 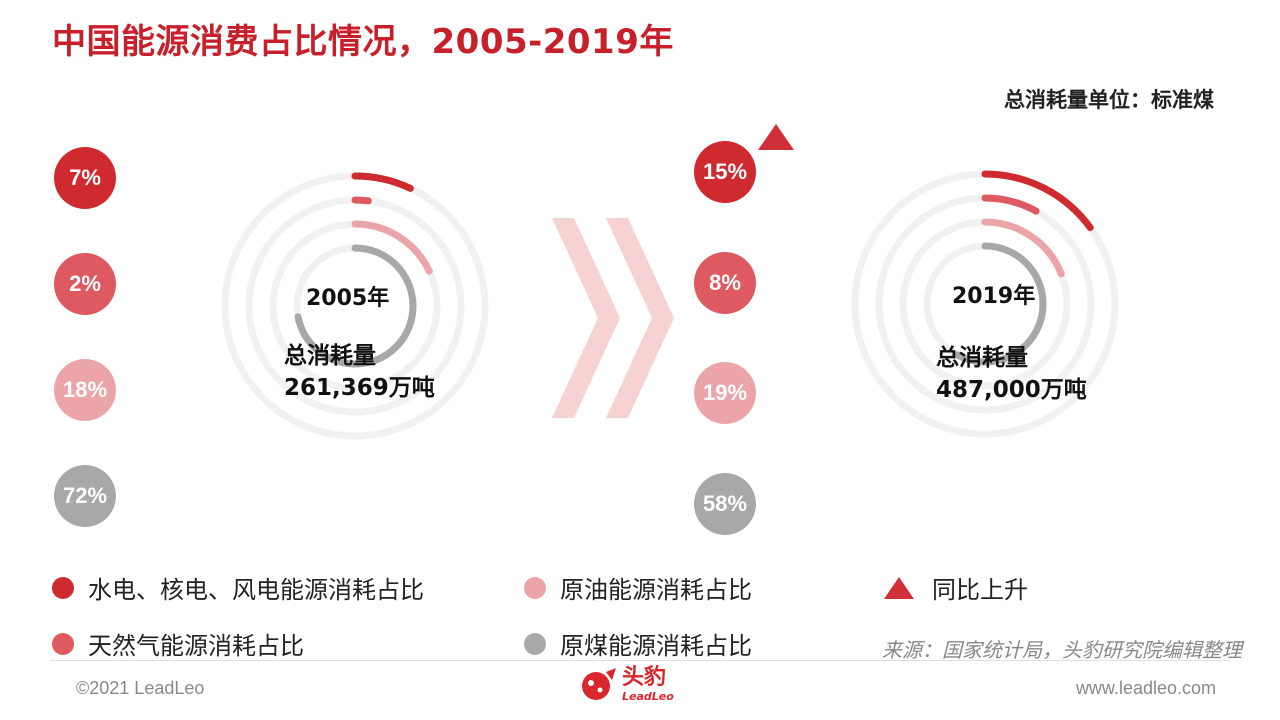 What do you see at coordinates (140, 688) in the screenshot?
I see `footer-copyright: ©2021 LeadLeo` at bounding box center [140, 688].